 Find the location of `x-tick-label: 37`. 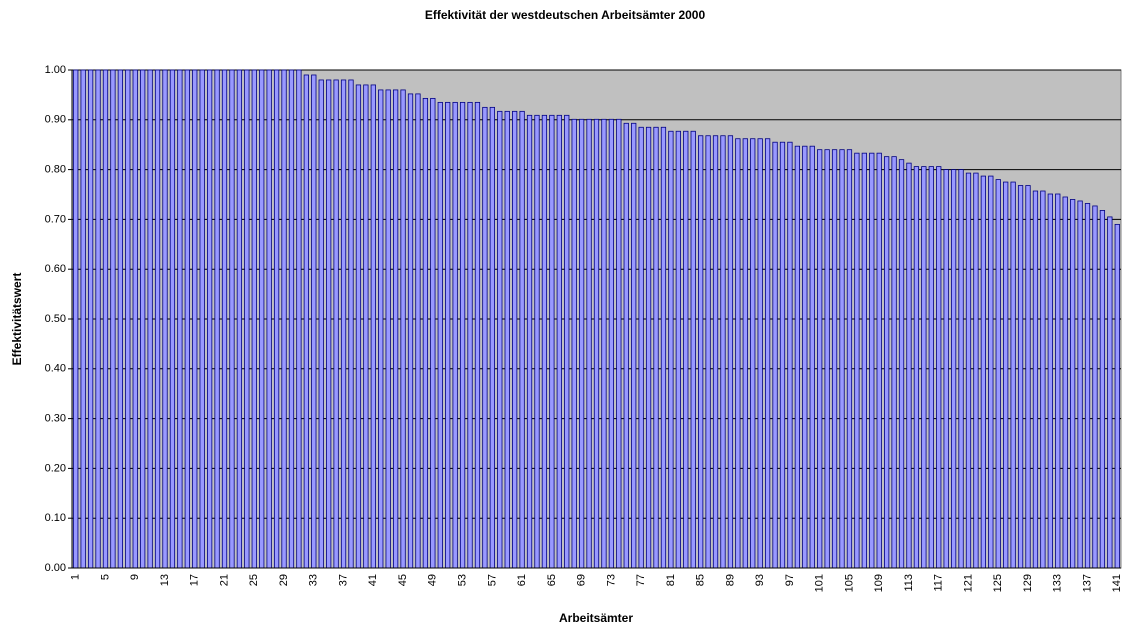

x-tick-label: 37 is located at coordinates (343, 580).